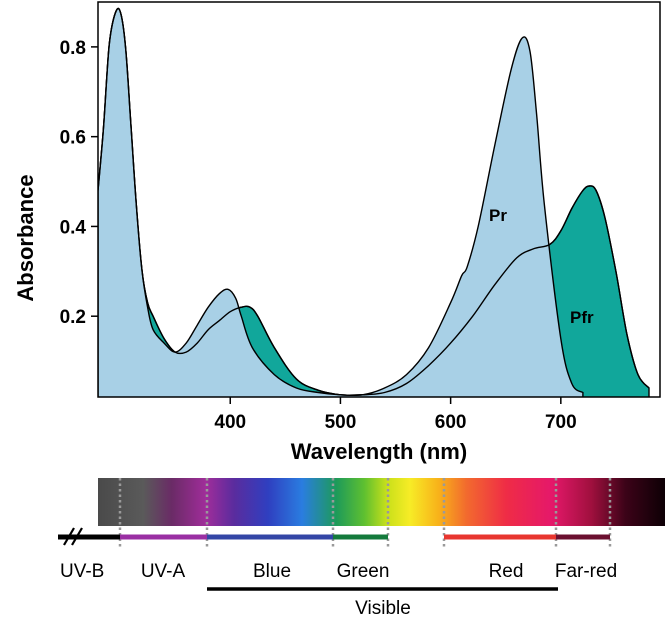 This screenshot has height=623, width=665. I want to click on x-axis-title: Wavelength (nm), so click(379, 451).